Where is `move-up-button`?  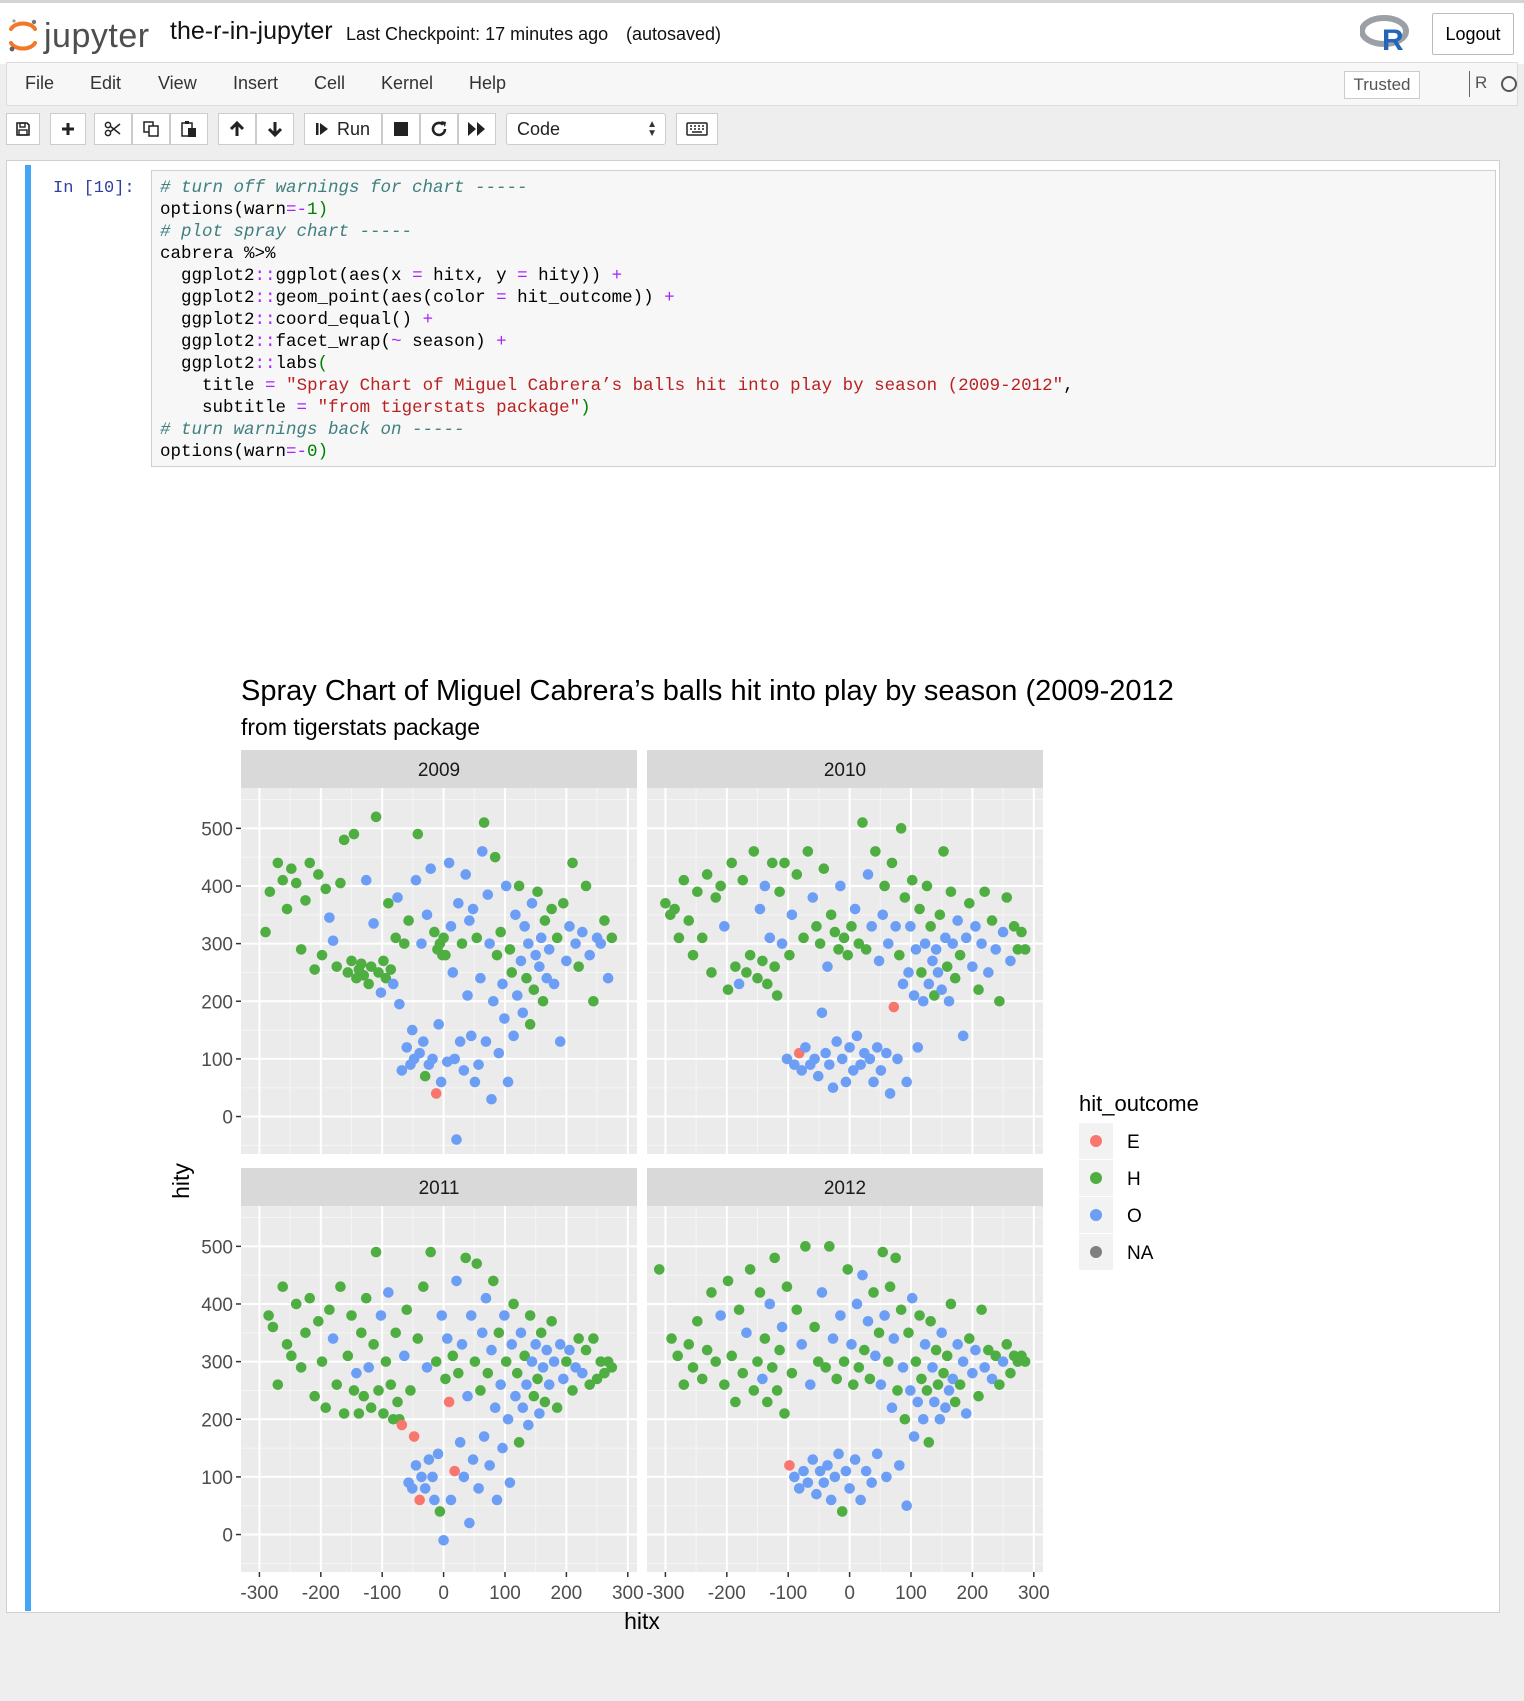 move-up-button is located at coordinates (237, 129).